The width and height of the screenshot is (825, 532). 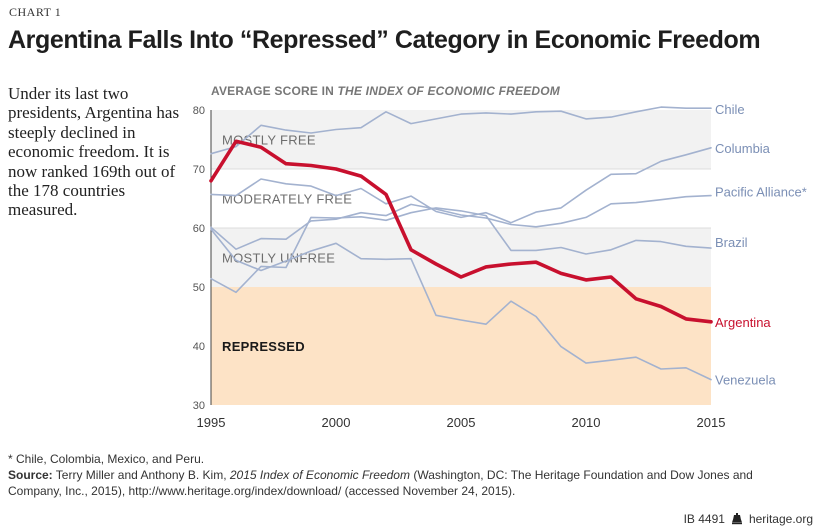 I want to click on x-tick-label: 2015, so click(x=711, y=422).